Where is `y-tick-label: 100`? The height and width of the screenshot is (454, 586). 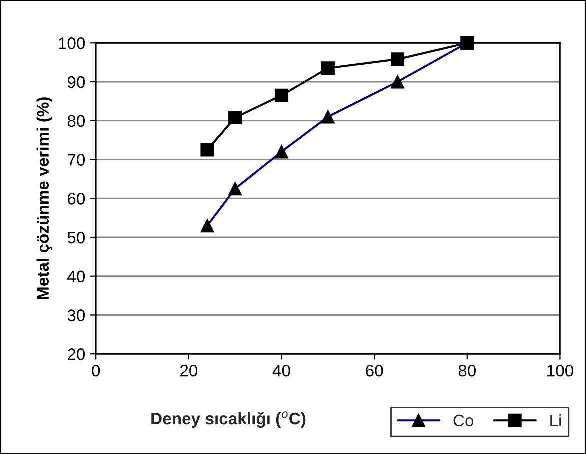
y-tick-label: 100 is located at coordinates (72, 44).